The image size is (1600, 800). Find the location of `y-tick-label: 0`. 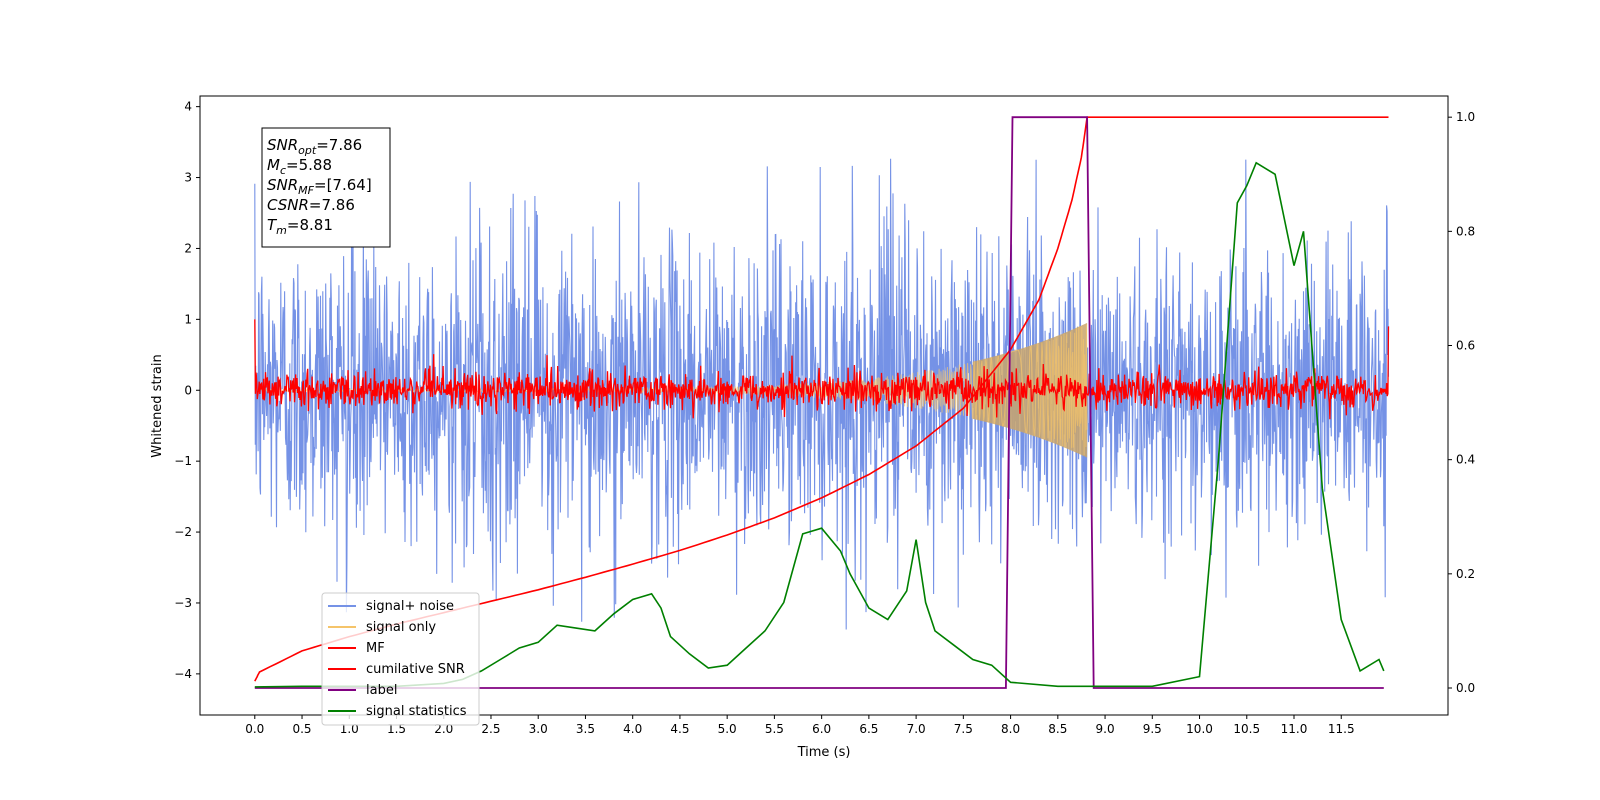

y-tick-label: 0 is located at coordinates (188, 390).